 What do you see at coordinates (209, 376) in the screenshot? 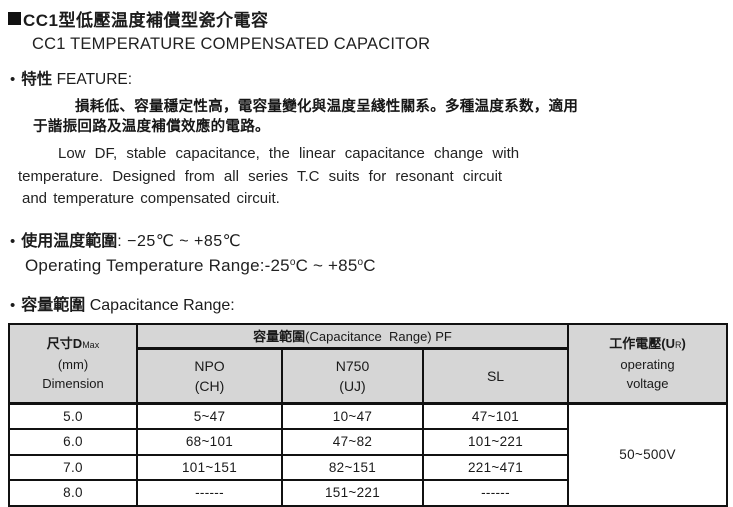
I see `column-header-npo: NPO (CH)` at bounding box center [209, 376].